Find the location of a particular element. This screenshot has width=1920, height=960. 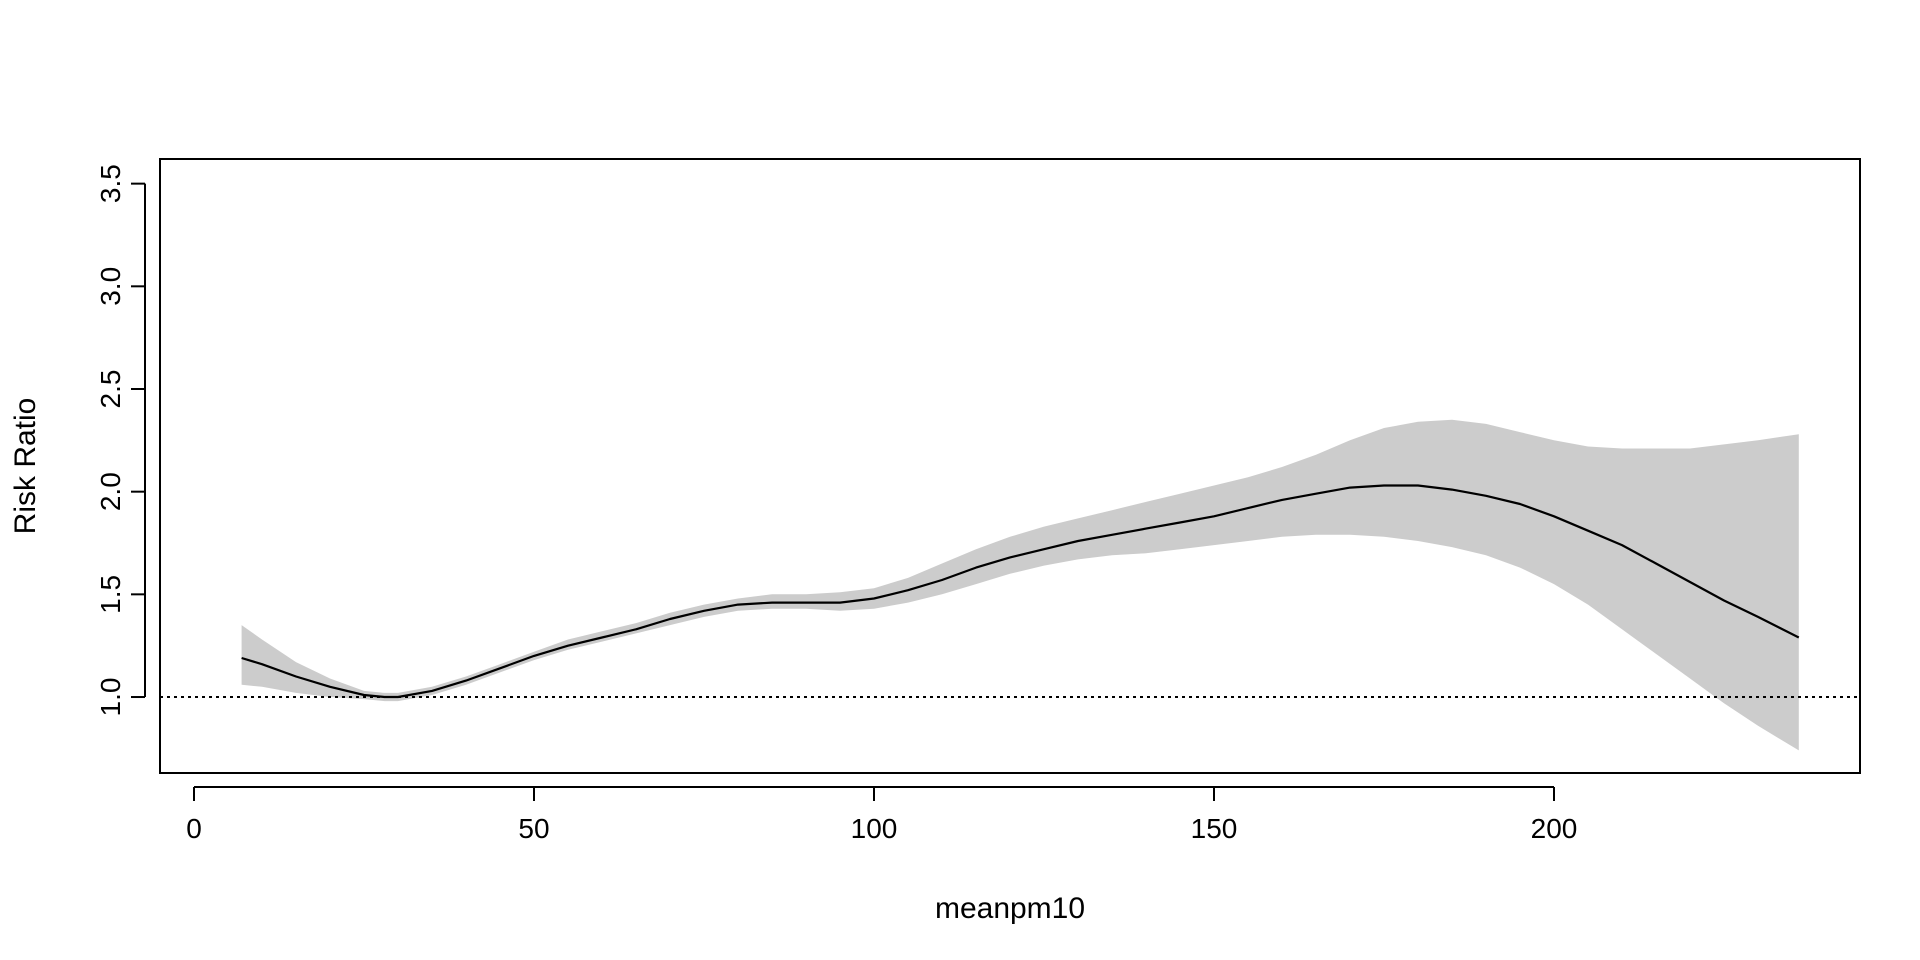

y-tick-label: 2.5 is located at coordinates (110, 389).